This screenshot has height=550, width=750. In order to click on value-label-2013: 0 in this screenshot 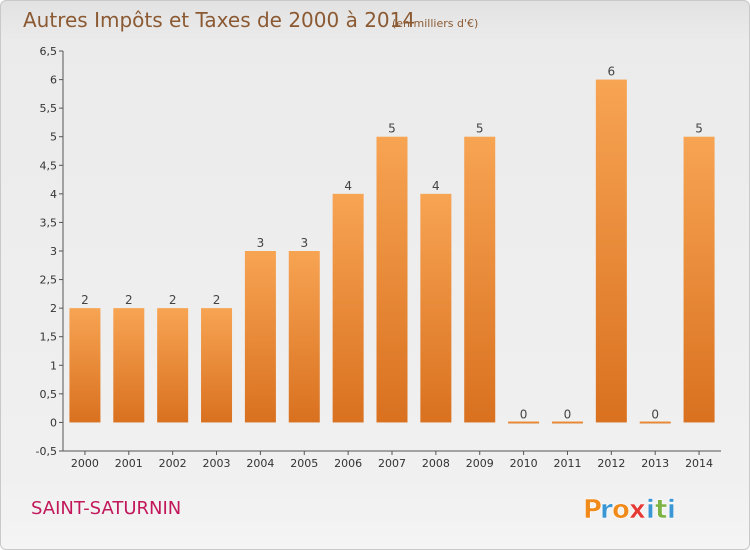, I will do `click(655, 414)`.